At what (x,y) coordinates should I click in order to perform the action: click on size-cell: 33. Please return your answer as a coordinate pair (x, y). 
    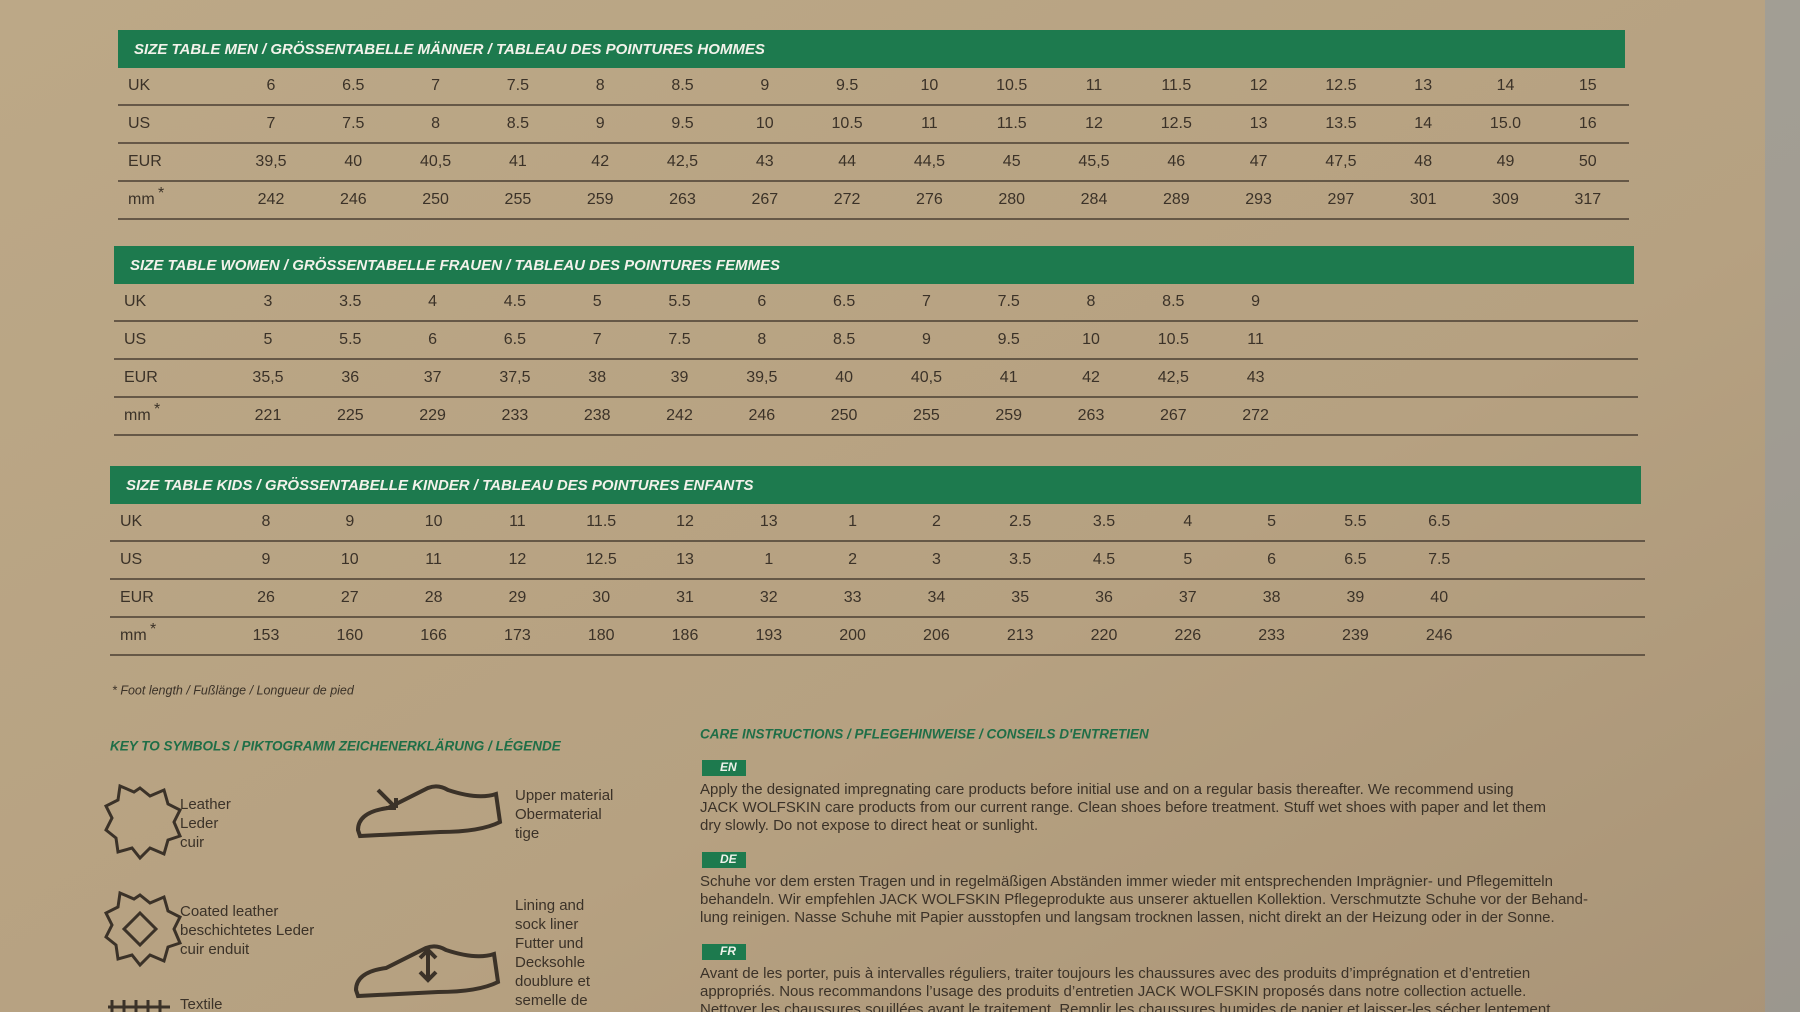
    Looking at the image, I should click on (853, 597).